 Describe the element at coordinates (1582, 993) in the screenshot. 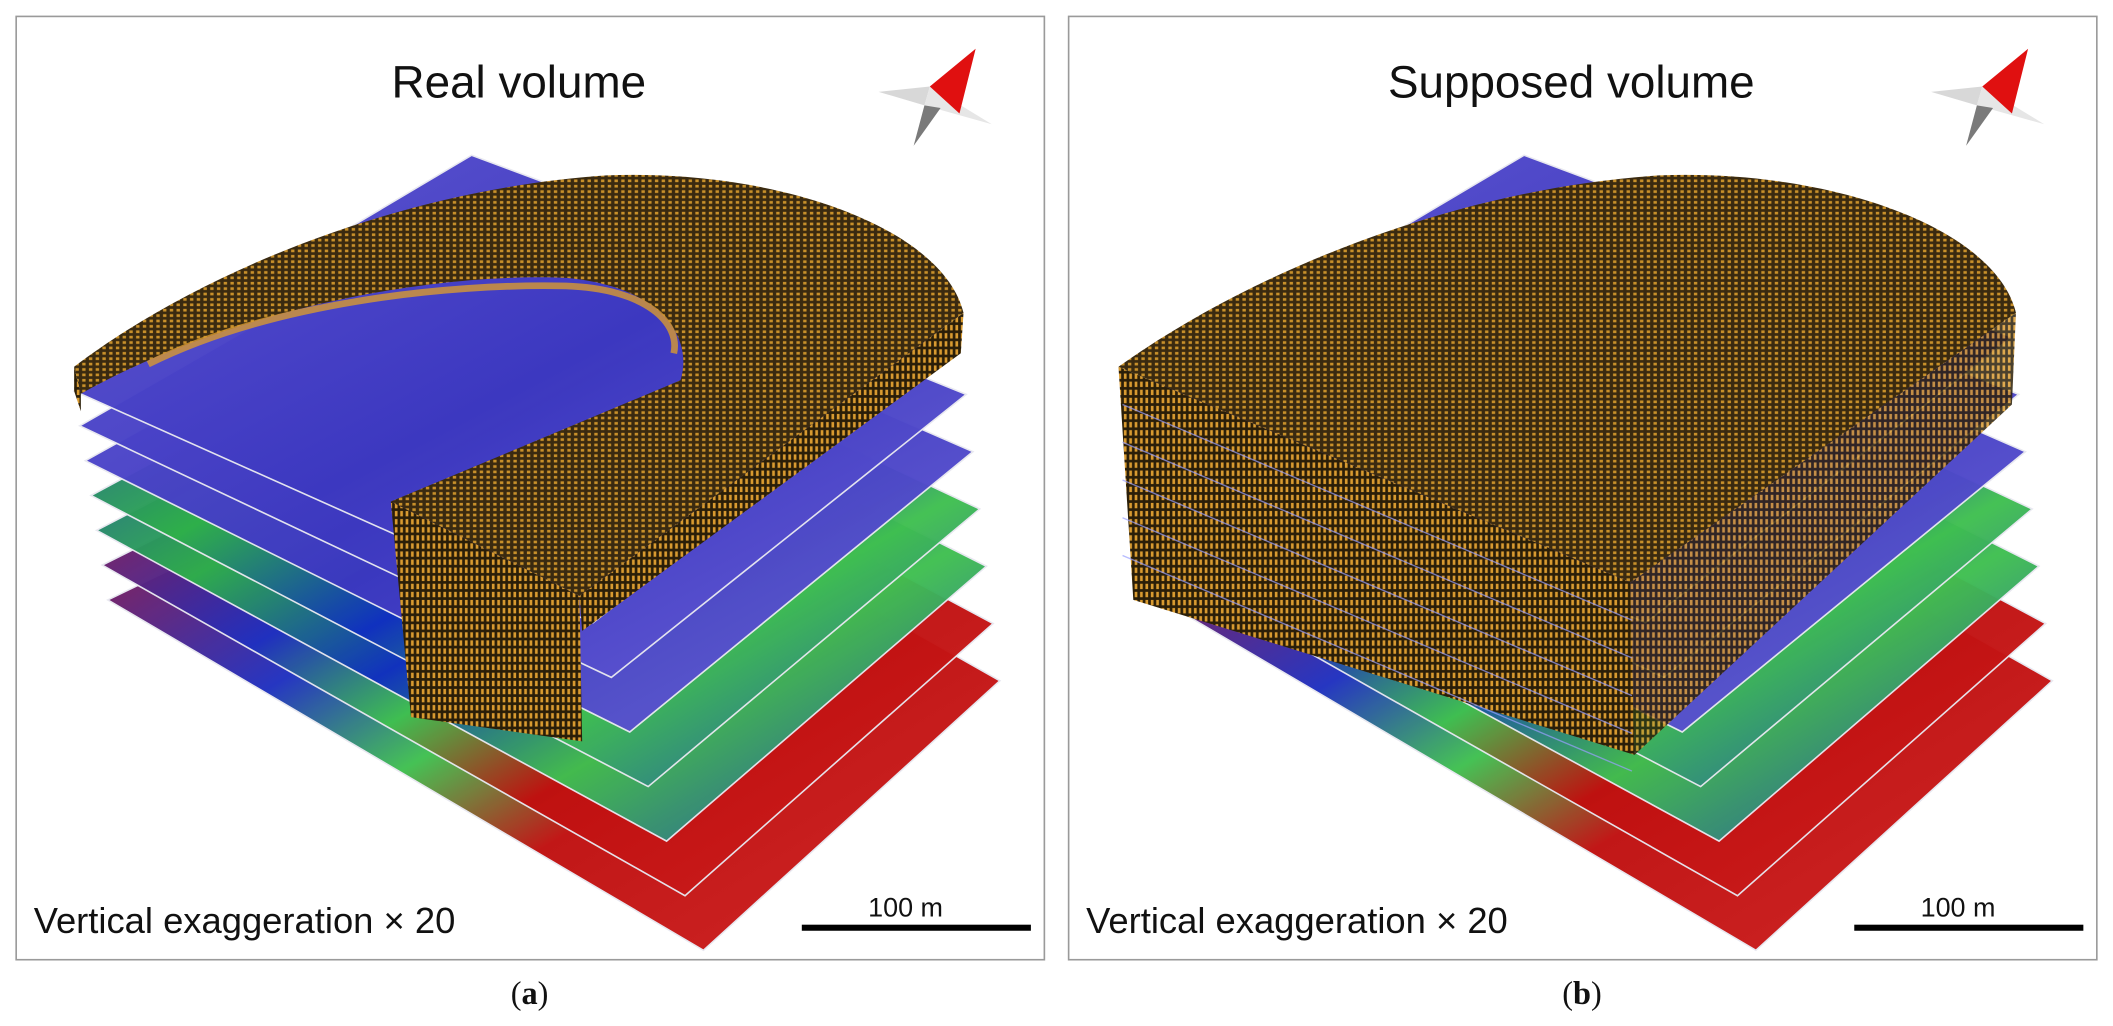

I see `panel-caption: (b)` at that location.